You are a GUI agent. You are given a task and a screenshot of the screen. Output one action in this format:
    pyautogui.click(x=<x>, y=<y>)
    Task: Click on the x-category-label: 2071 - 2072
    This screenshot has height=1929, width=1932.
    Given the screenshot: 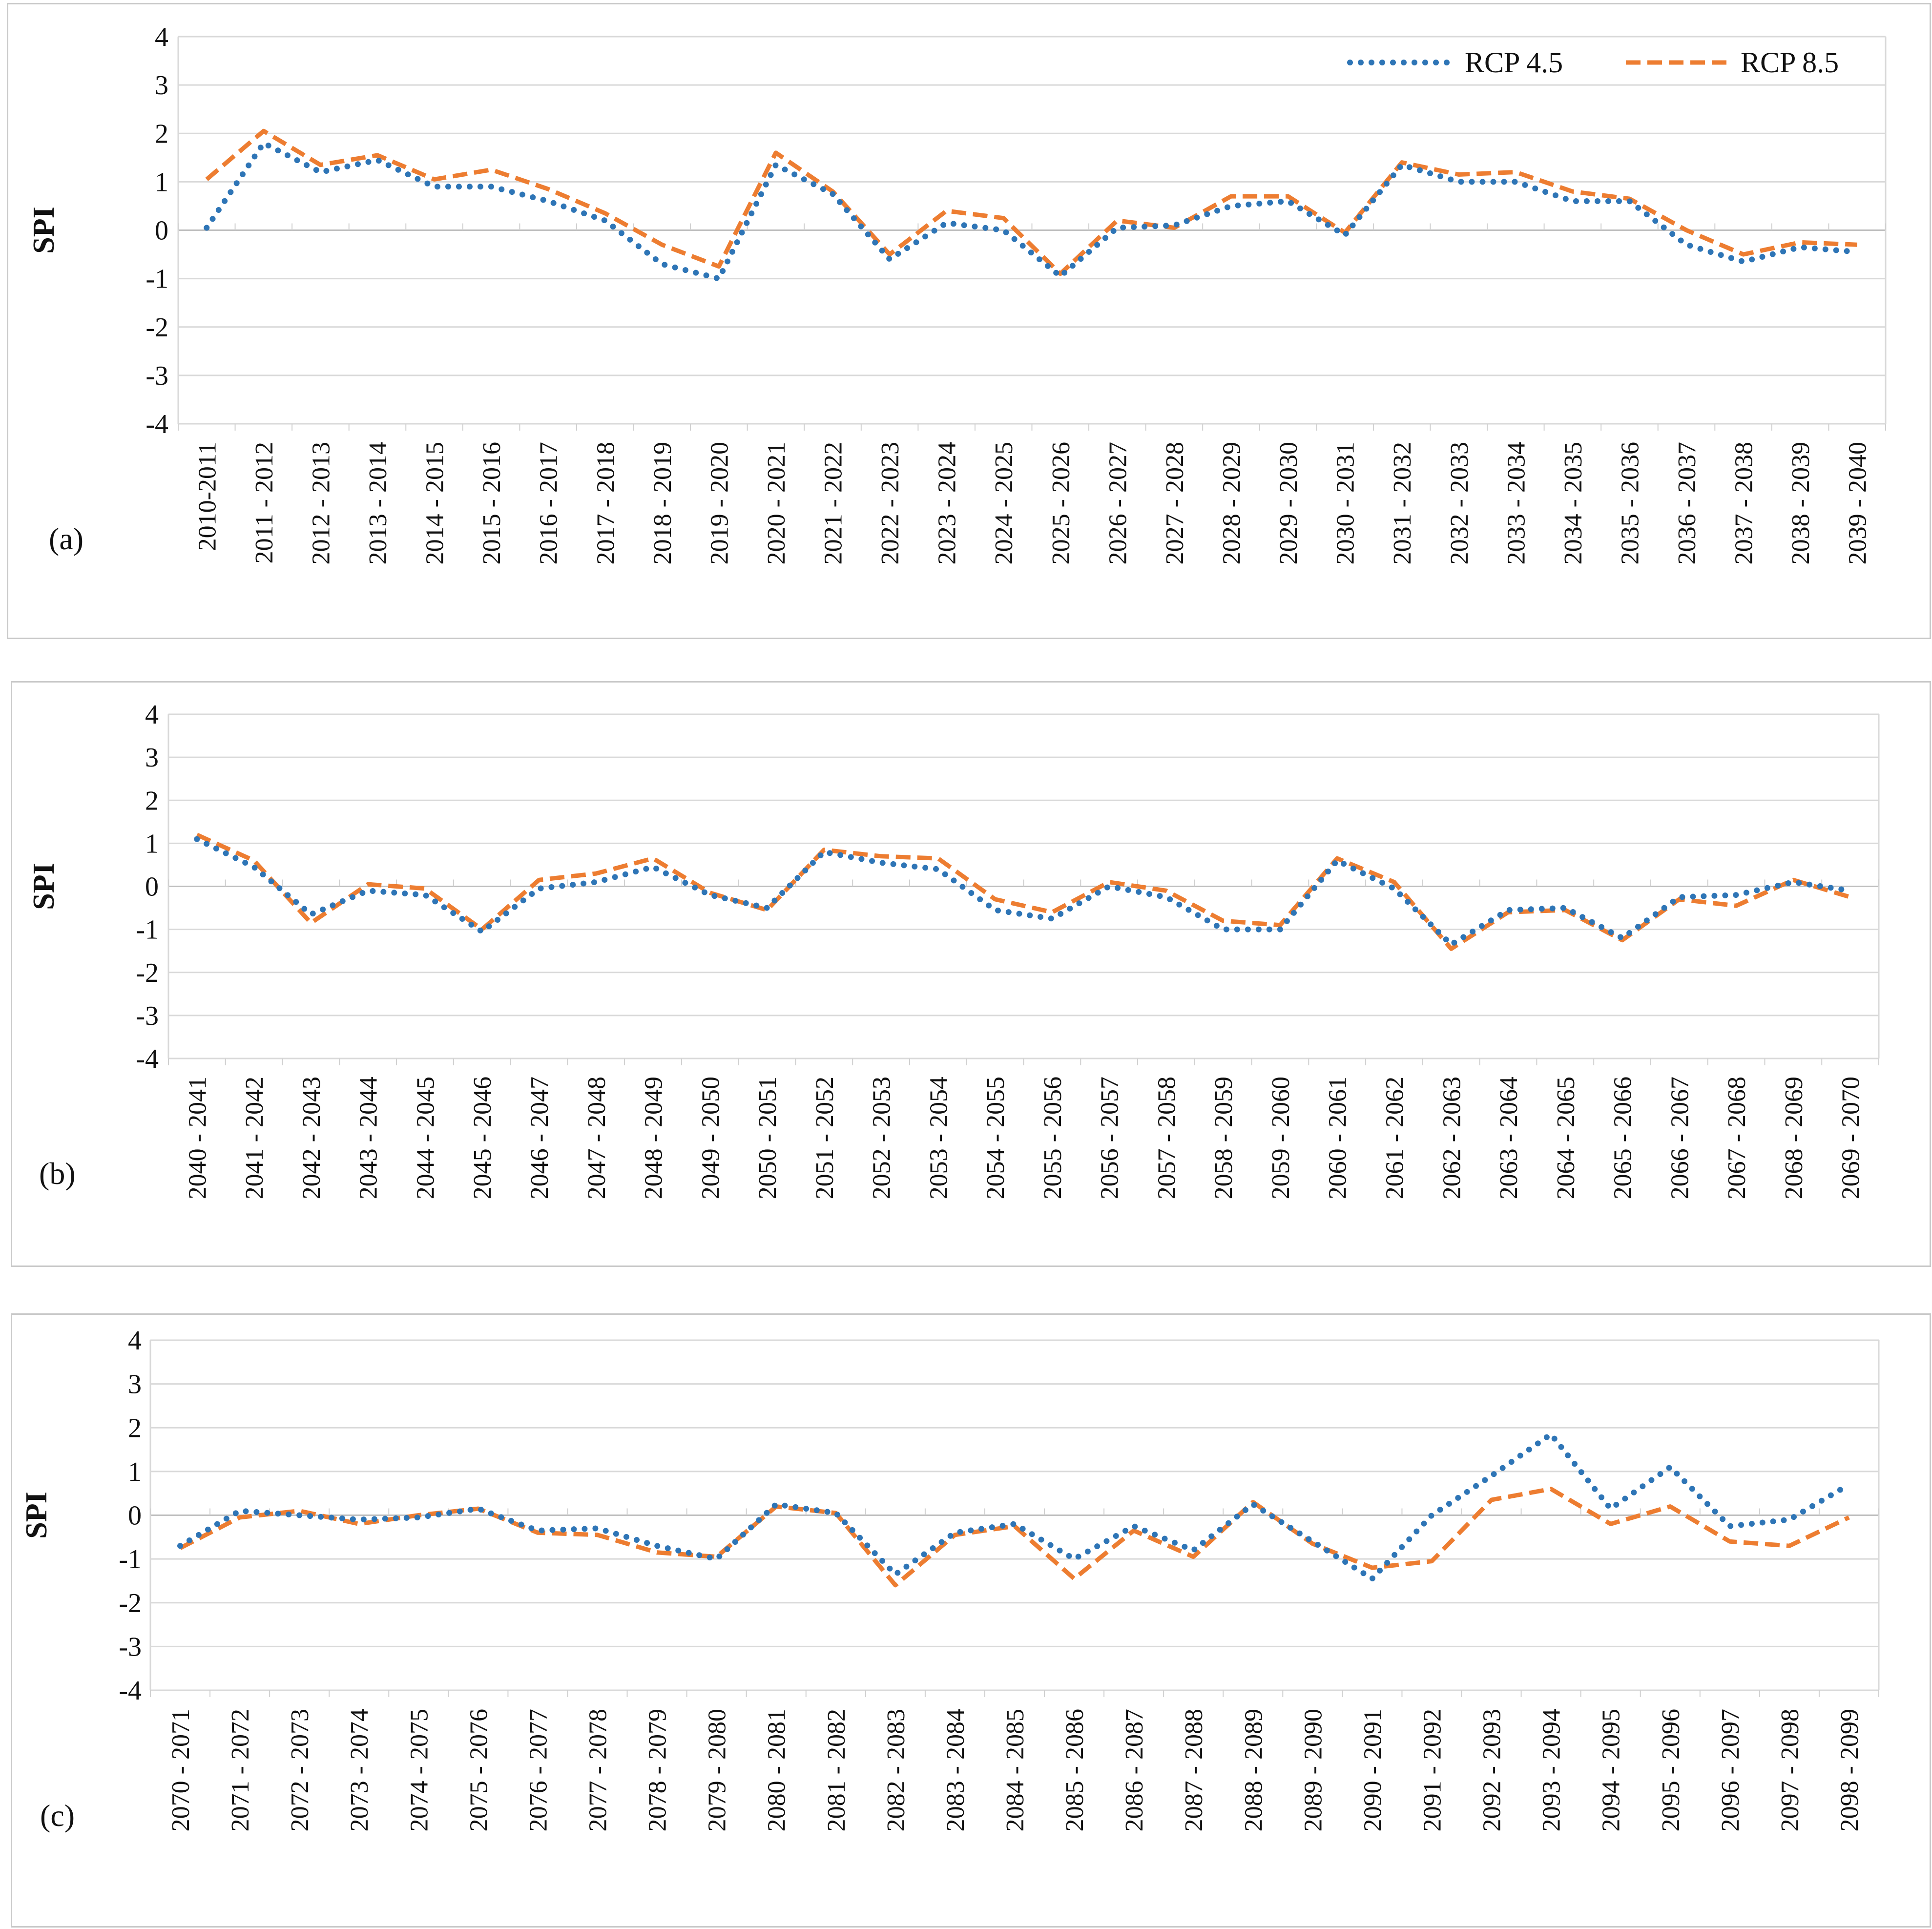 What is the action you would take?
    pyautogui.click(x=240, y=1770)
    